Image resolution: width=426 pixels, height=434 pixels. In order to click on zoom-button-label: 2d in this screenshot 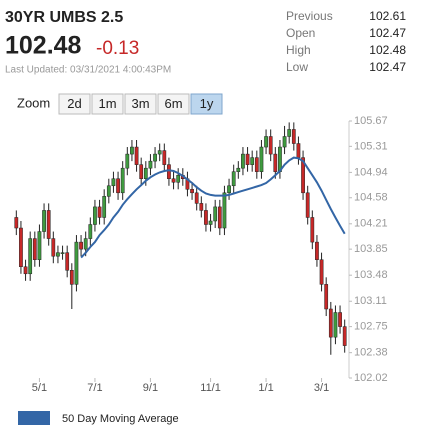, I will do `click(74, 103)`.